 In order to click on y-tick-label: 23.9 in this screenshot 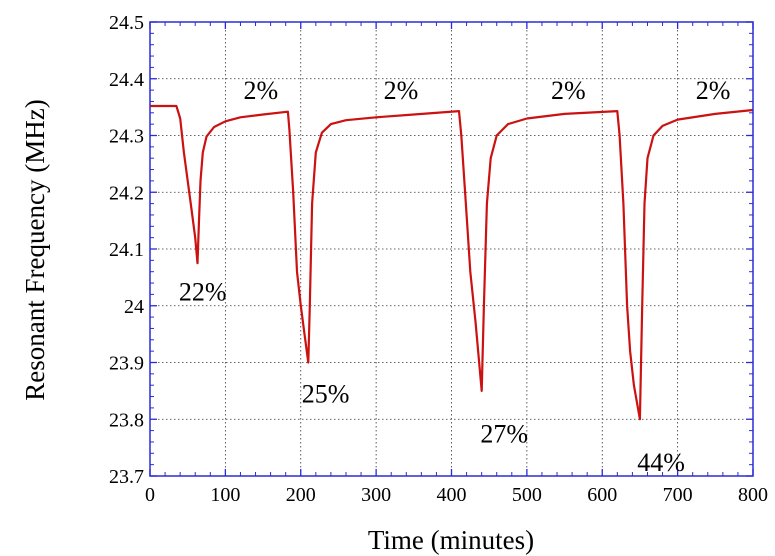, I will do `click(126, 364)`.